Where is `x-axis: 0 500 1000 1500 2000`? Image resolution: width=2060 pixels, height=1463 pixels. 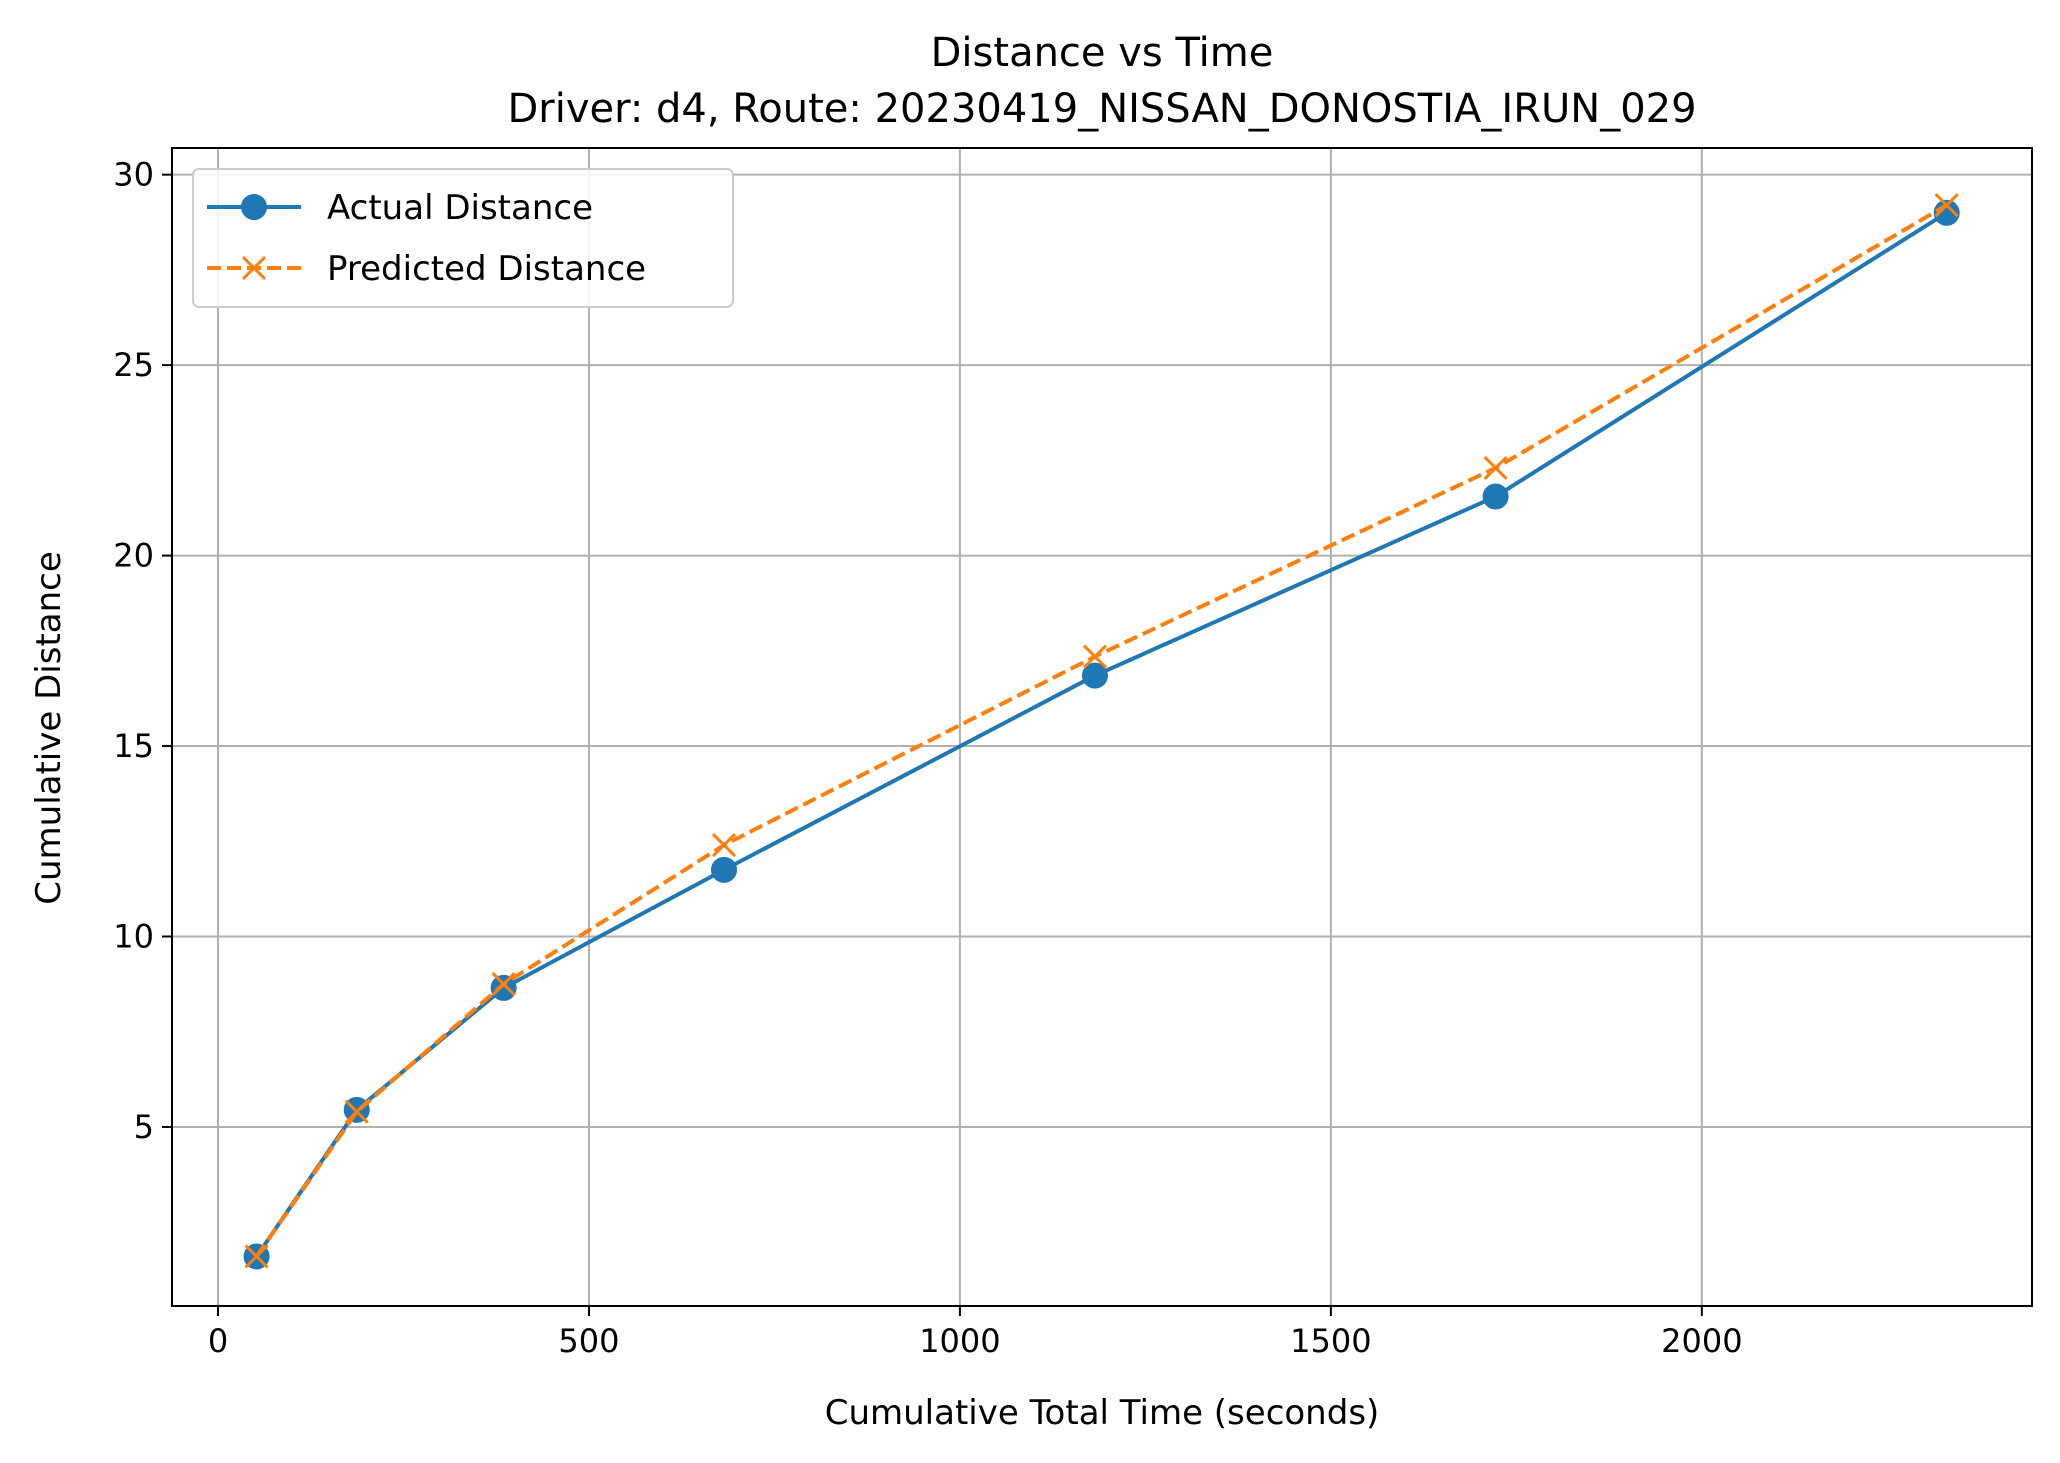 x-axis: 0 500 1000 1500 2000 is located at coordinates (975, 1333).